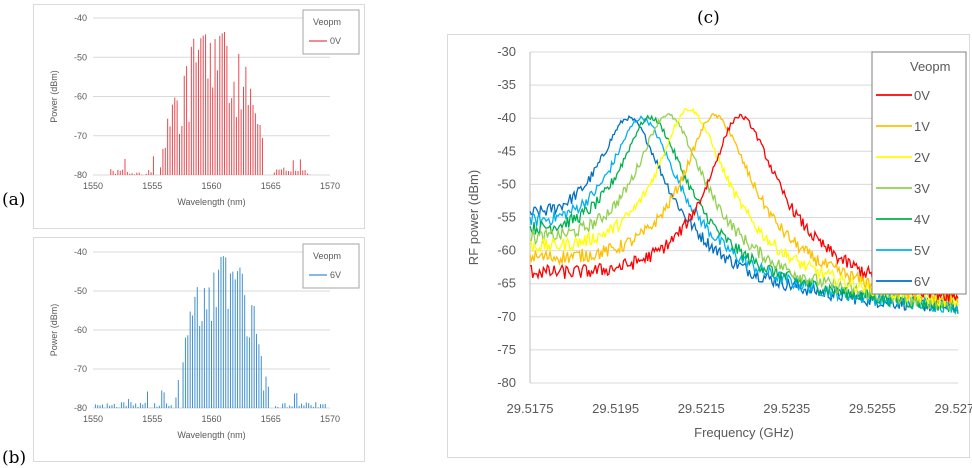 The width and height of the screenshot is (972, 468). Describe the element at coordinates (872, 408) in the screenshot. I see `x-tick-label: 29.5255` at that location.